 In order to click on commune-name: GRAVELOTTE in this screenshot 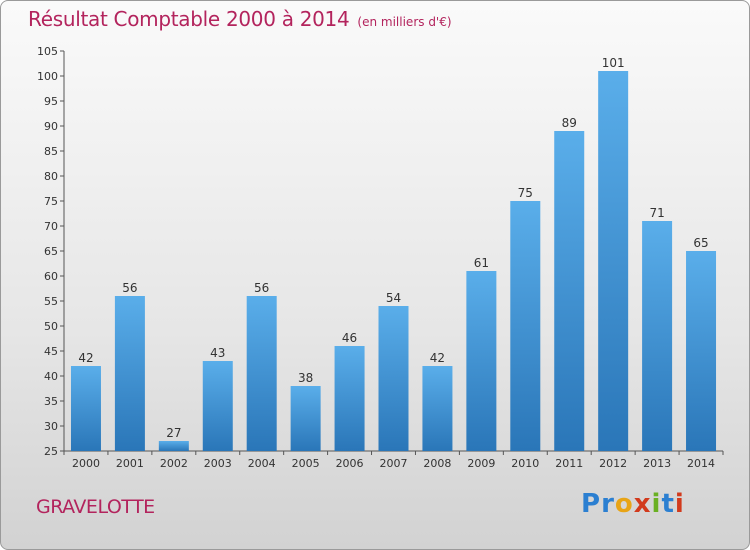, I will do `click(95, 507)`.